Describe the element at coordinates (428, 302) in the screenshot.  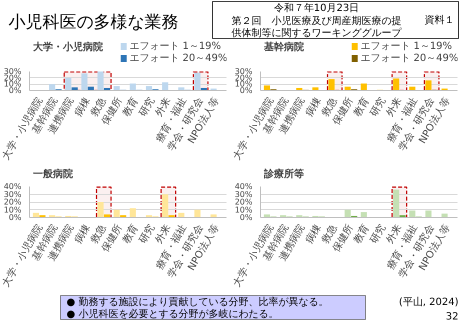
I see `text: (平山, 2024)` at that location.